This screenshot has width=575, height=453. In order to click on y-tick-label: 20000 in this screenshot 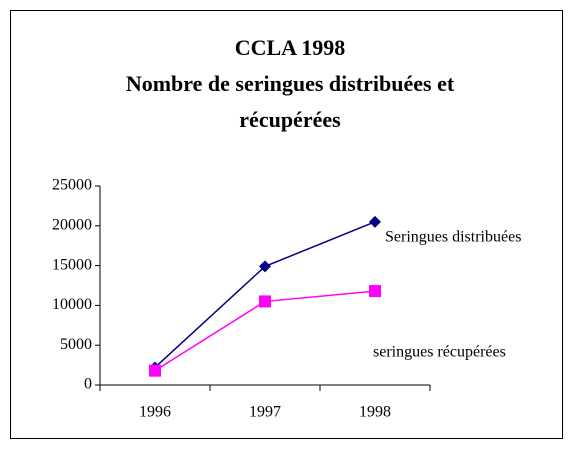, I will do `click(72, 224)`.